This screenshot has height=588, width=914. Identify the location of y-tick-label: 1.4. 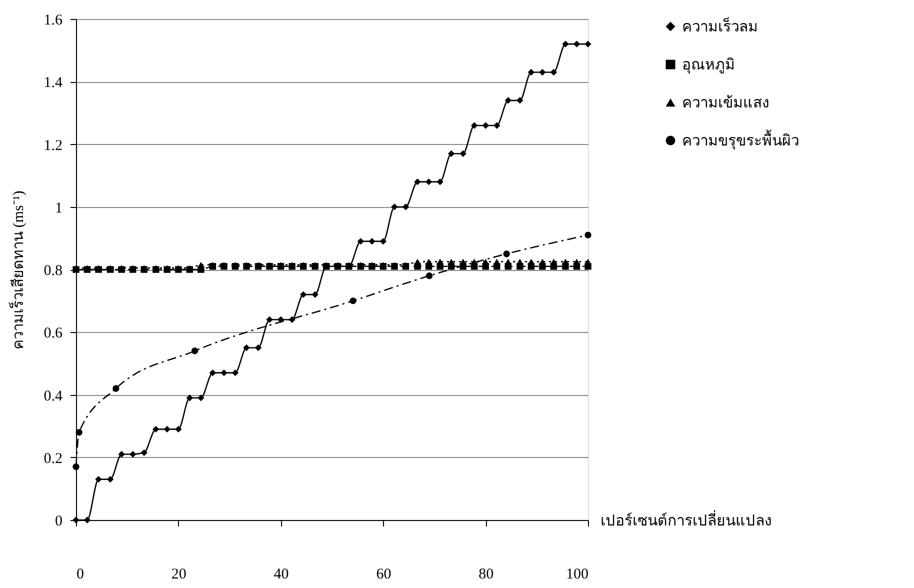
(53, 83).